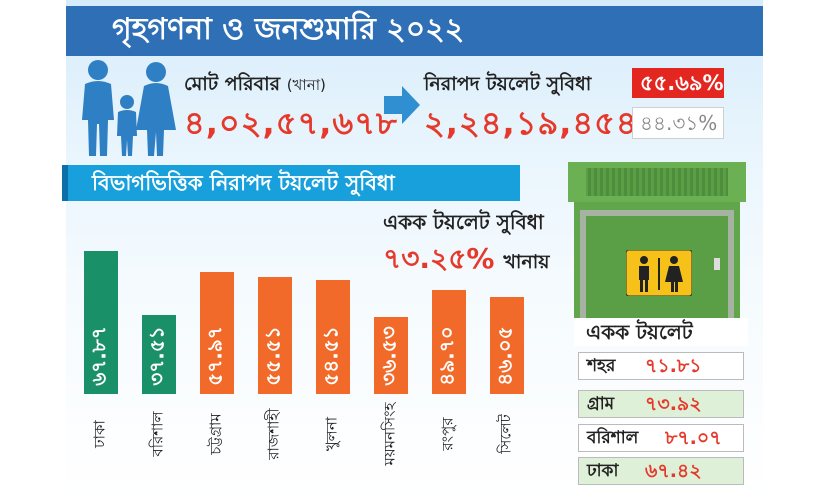 The image size is (828, 497). What do you see at coordinates (613, 438) in the screenshot?
I see `toilet-row-label: বরিশাল` at bounding box center [613, 438].